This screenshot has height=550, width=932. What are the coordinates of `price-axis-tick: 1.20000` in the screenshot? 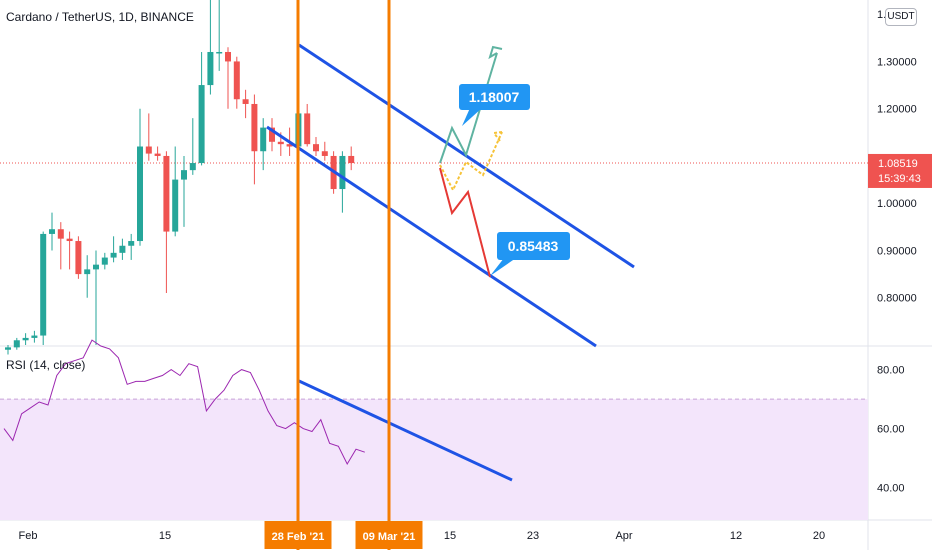 It's located at (897, 110).